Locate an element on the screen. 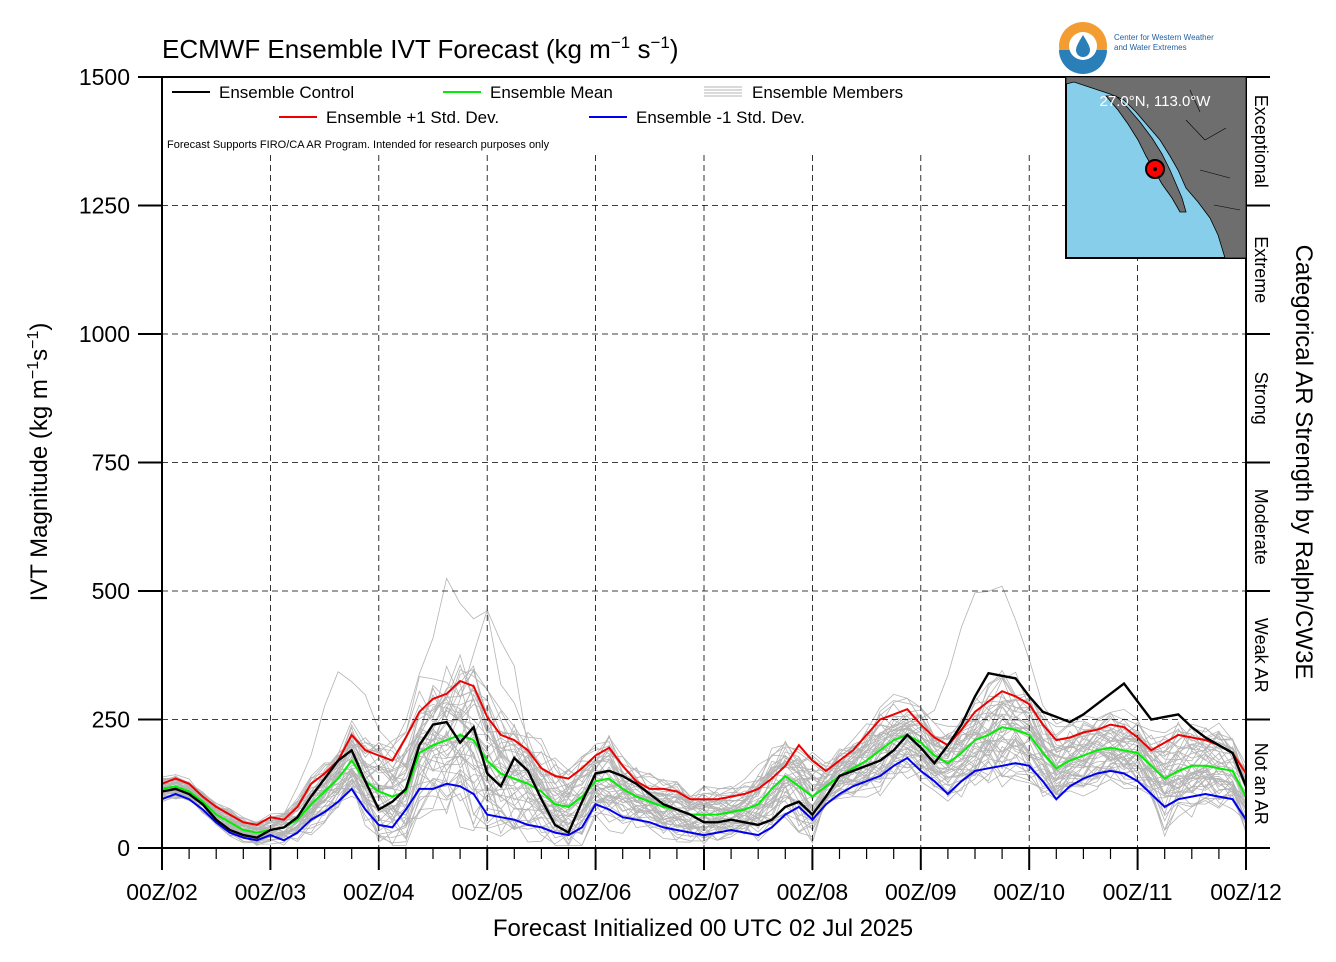 The image size is (1336, 962). logo-drop-icon is located at coordinates (1083, 46).